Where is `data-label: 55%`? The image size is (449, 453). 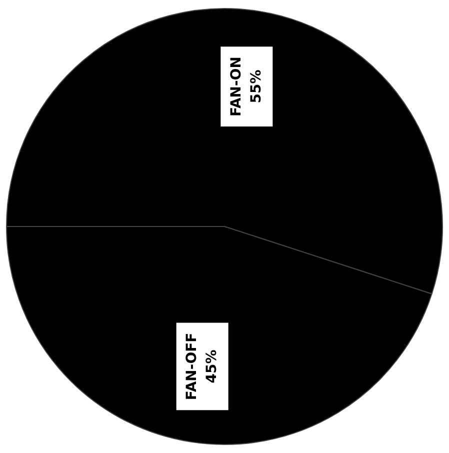
data-label: 55% is located at coordinates (256, 87).